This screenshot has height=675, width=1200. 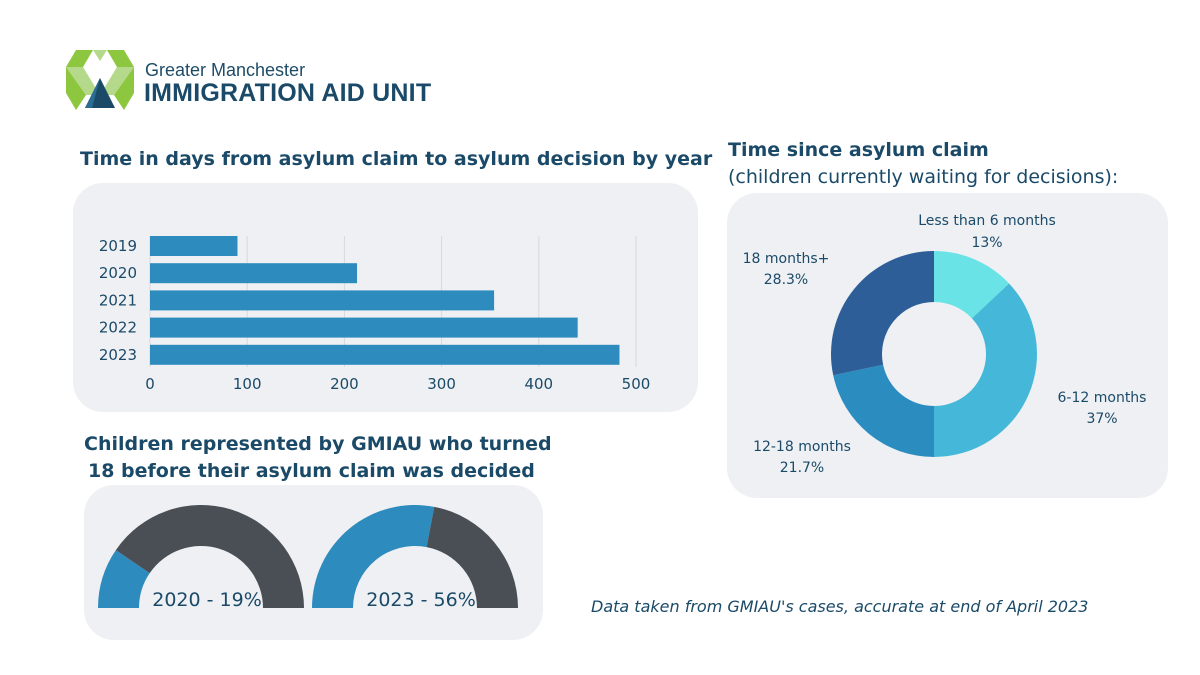 I want to click on gauge-2020-fill, so click(x=124, y=579).